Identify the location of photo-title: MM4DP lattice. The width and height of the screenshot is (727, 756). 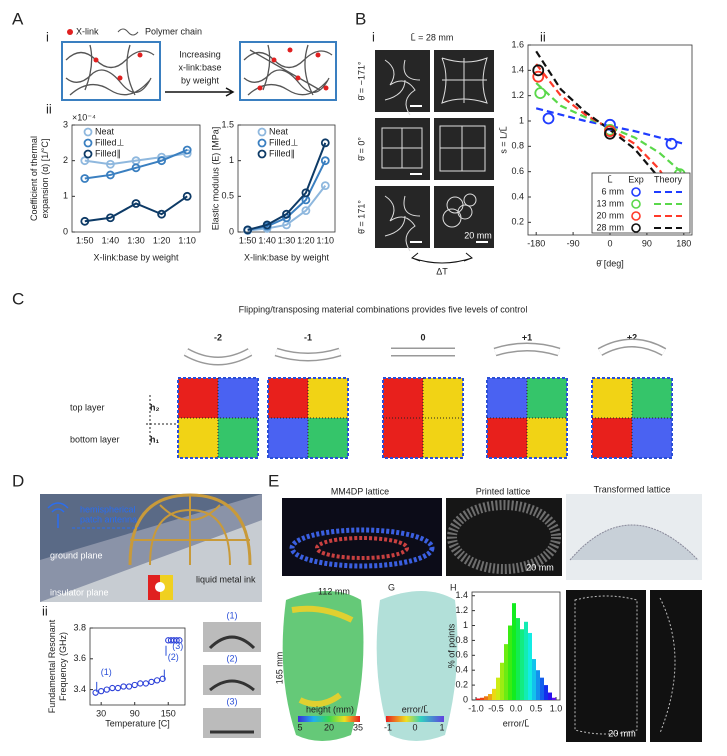
(360, 491).